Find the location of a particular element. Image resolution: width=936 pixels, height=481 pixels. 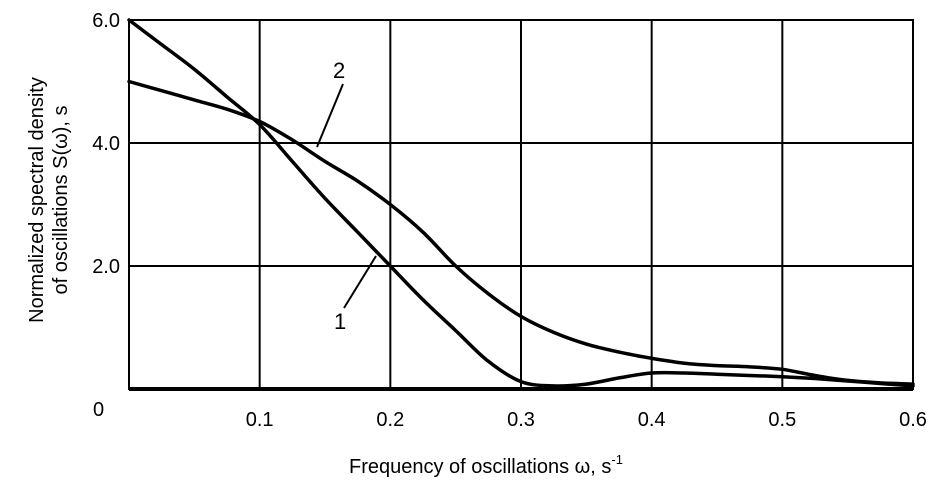

x-axis-label-text: Frequency of oscillations ω, s is located at coordinates (480, 467).